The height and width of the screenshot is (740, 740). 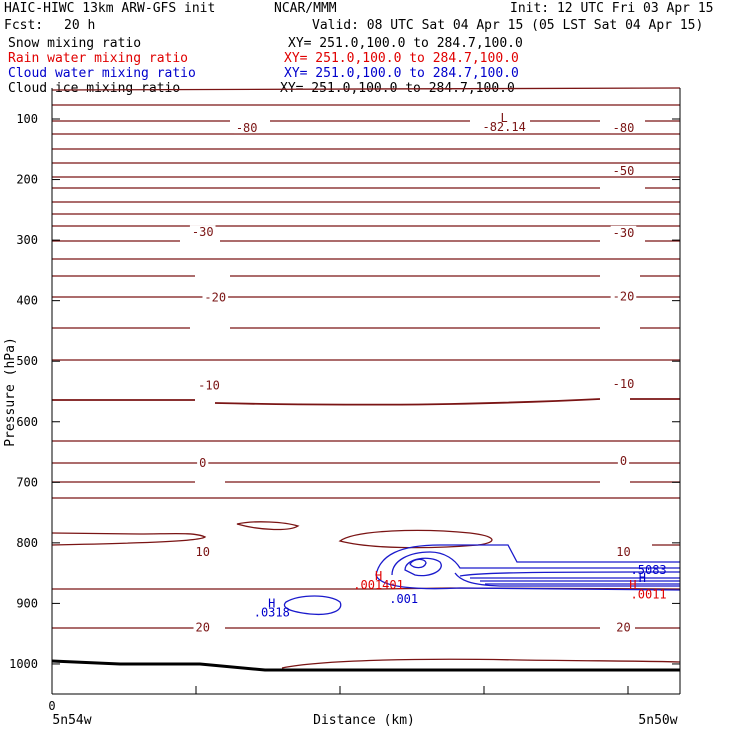 I want to click on field-snow-name: Snow mixing ratio, so click(x=75, y=43).